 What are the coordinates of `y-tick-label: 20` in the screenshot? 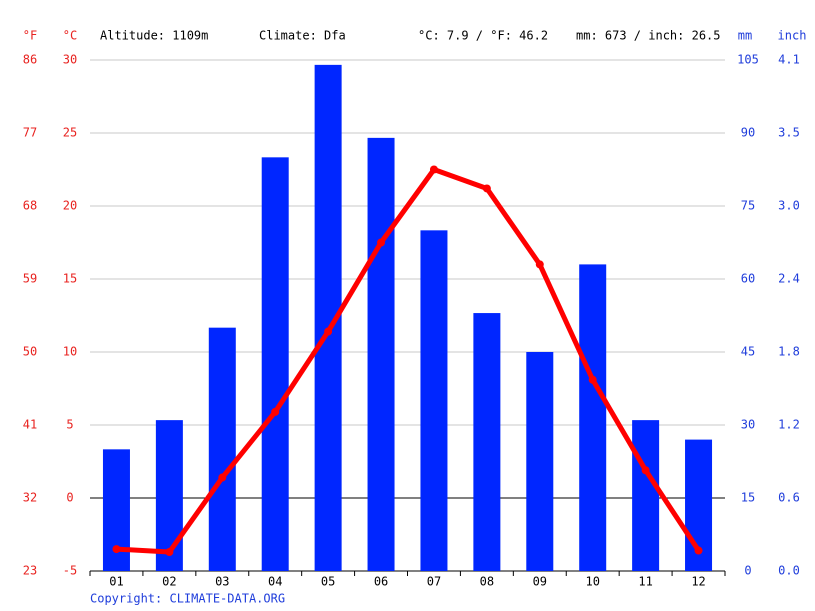 It's located at (70, 206).